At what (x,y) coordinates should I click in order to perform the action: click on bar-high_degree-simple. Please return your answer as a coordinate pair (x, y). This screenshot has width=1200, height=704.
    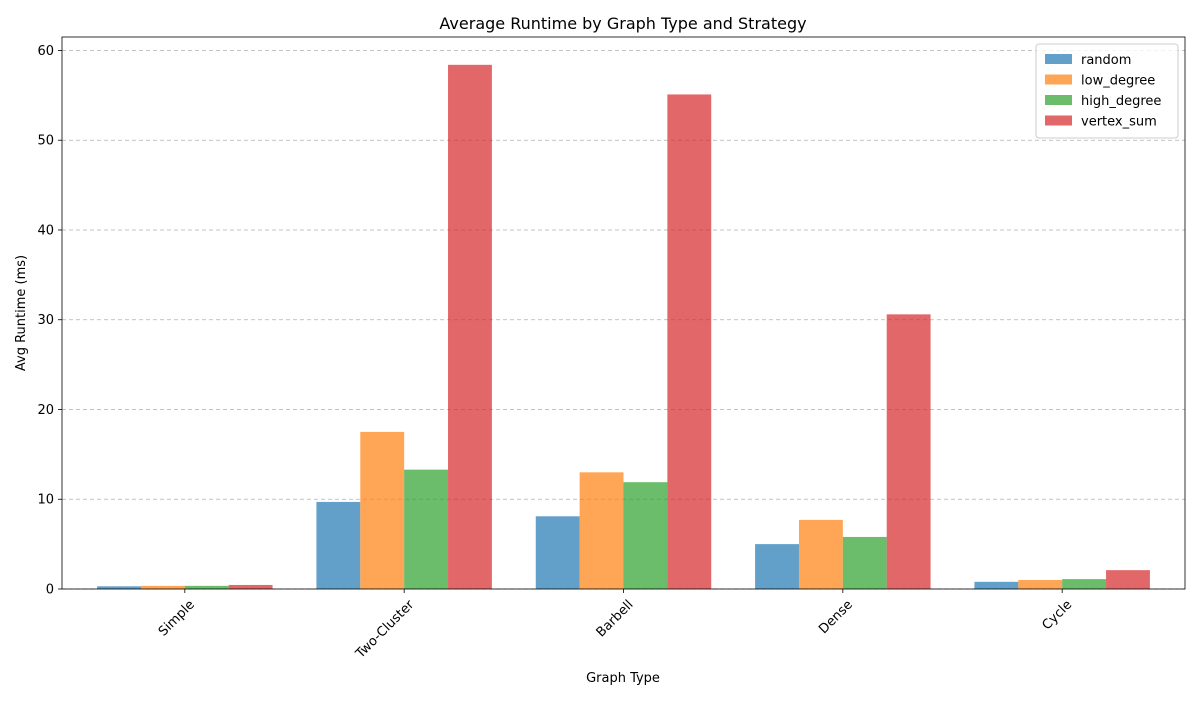
    Looking at the image, I should click on (206, 587).